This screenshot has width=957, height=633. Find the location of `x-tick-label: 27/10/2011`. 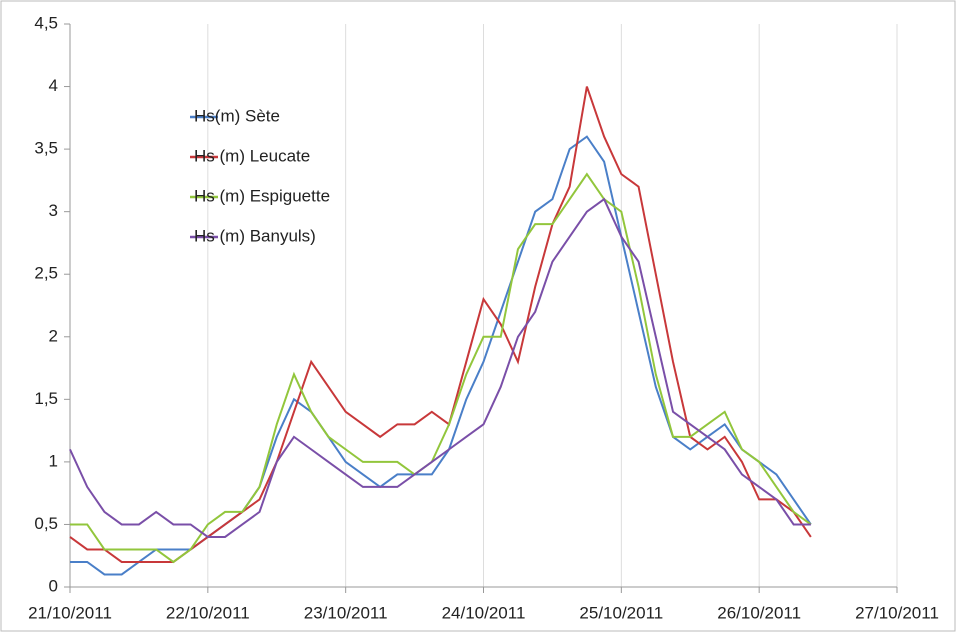

x-tick-label: 27/10/2011 is located at coordinates (897, 612).